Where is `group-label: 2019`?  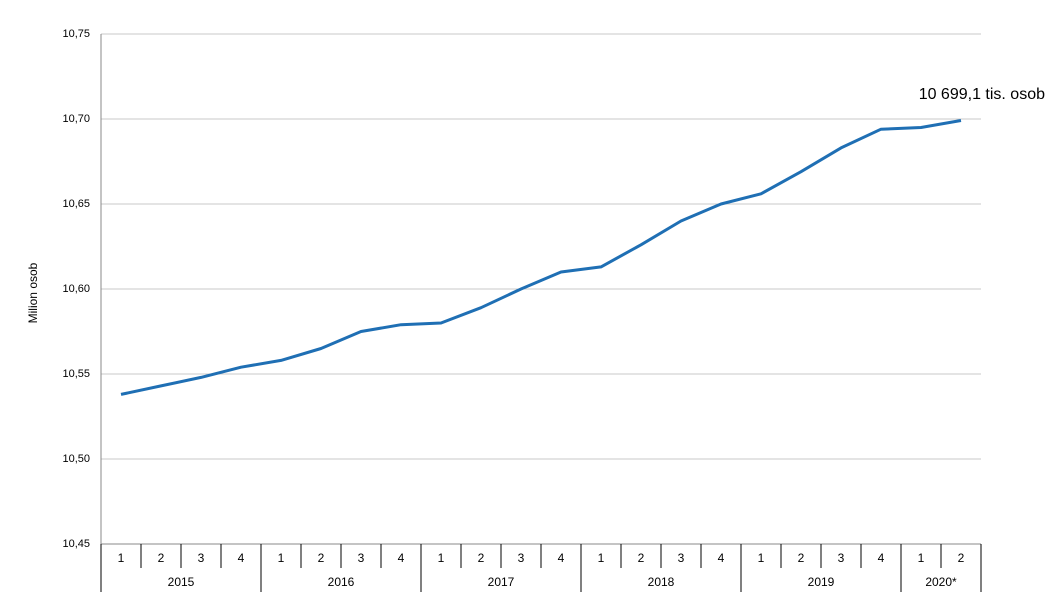
group-label: 2019 is located at coordinates (821, 582).